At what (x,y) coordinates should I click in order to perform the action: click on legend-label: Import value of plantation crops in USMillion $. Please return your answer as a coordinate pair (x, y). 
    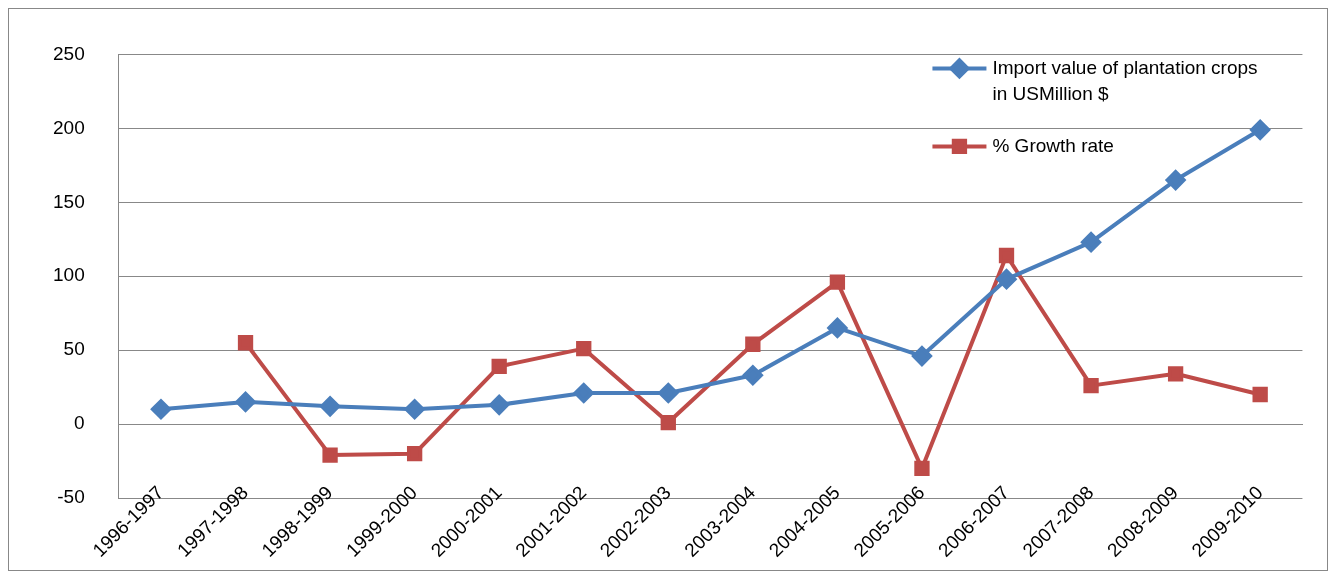
    Looking at the image, I should click on (1125, 80).